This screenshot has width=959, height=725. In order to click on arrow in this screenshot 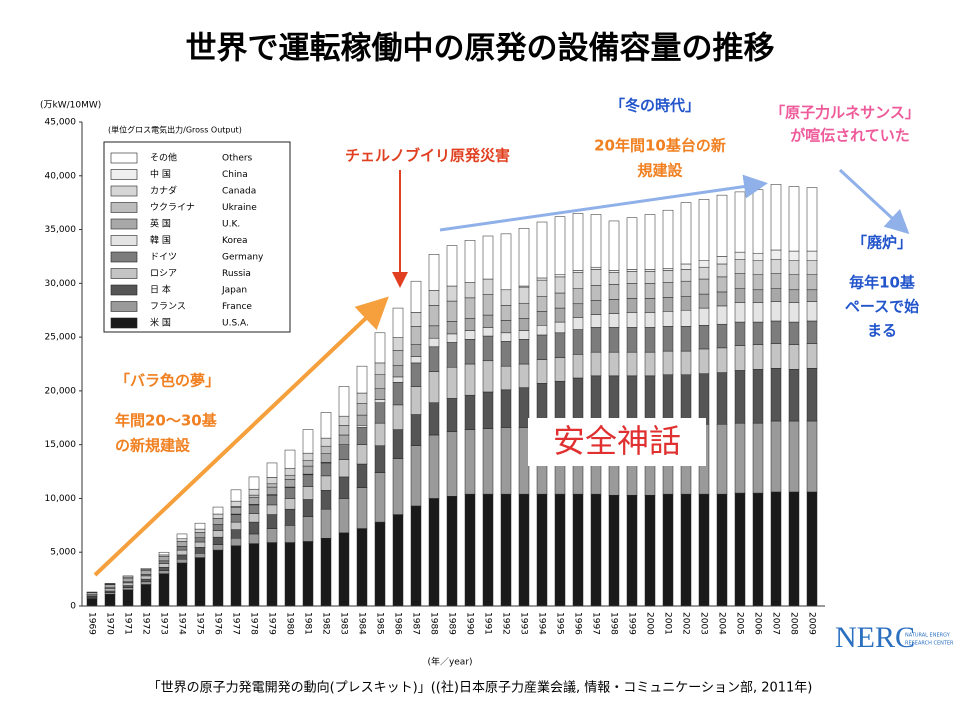, I will do `click(241, 436)`.